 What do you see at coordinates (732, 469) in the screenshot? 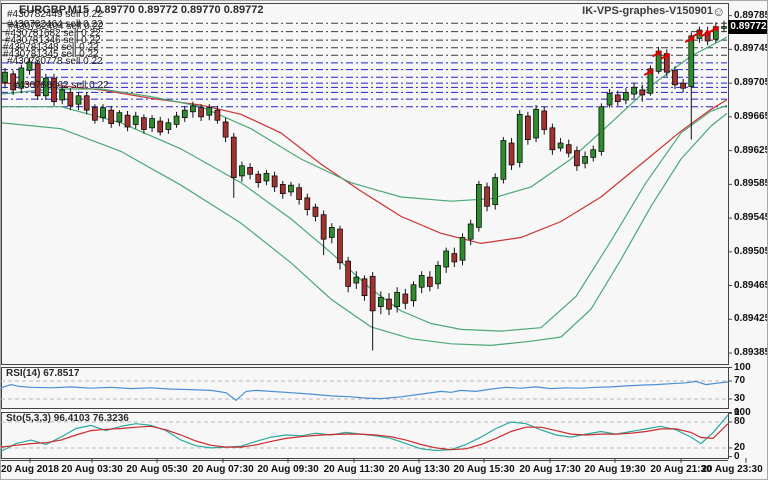
I see `time-axis-label: 20 Aug 23:30` at bounding box center [732, 469].